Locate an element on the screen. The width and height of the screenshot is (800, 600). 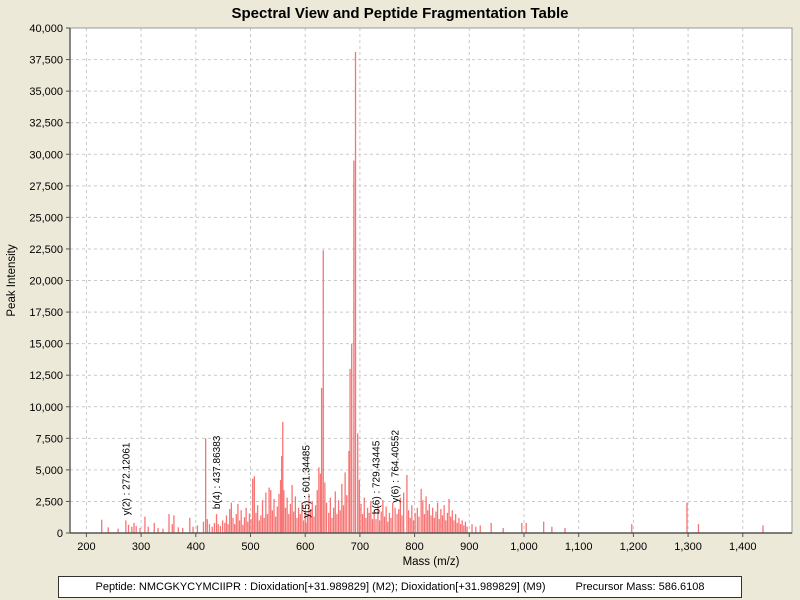
fragment-annotation: y(6) : 764.40552 is located at coordinates (396, 465).